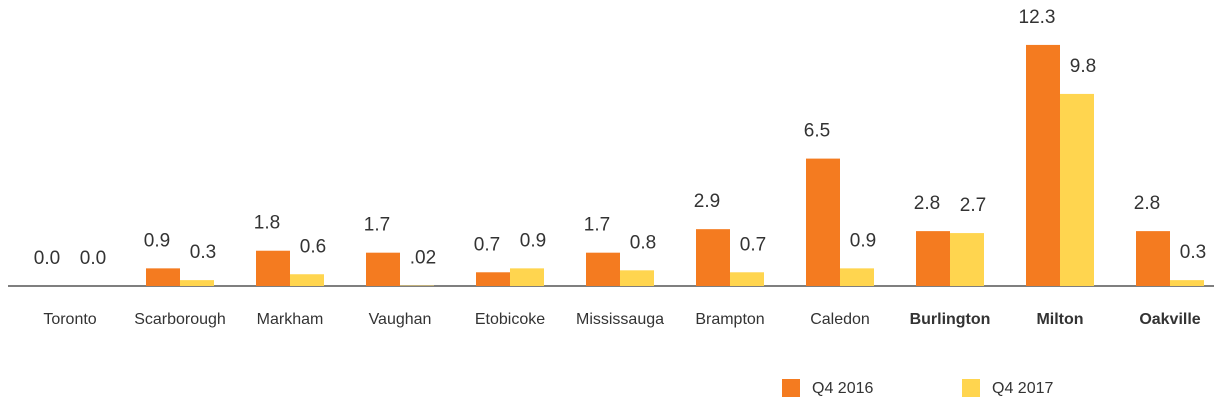 Image resolution: width=1214 pixels, height=406 pixels. What do you see at coordinates (1022, 388) in the screenshot?
I see `legend-label: Q4 2017` at bounding box center [1022, 388].